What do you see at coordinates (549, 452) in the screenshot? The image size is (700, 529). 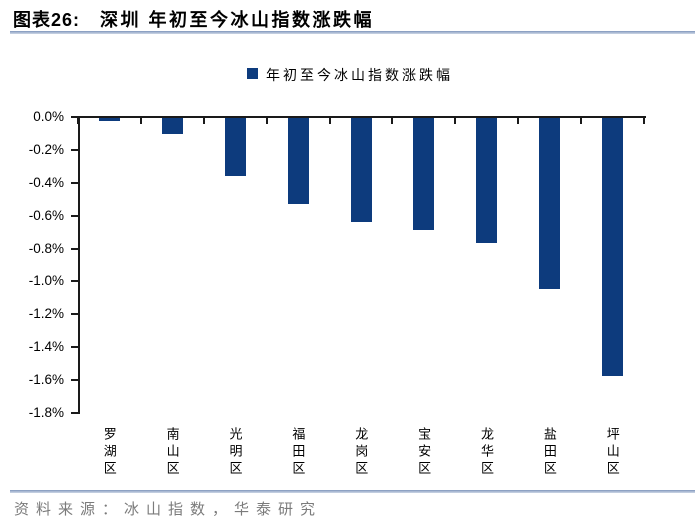 I see `x-axis-category-label: 盐田区` at bounding box center [549, 452].